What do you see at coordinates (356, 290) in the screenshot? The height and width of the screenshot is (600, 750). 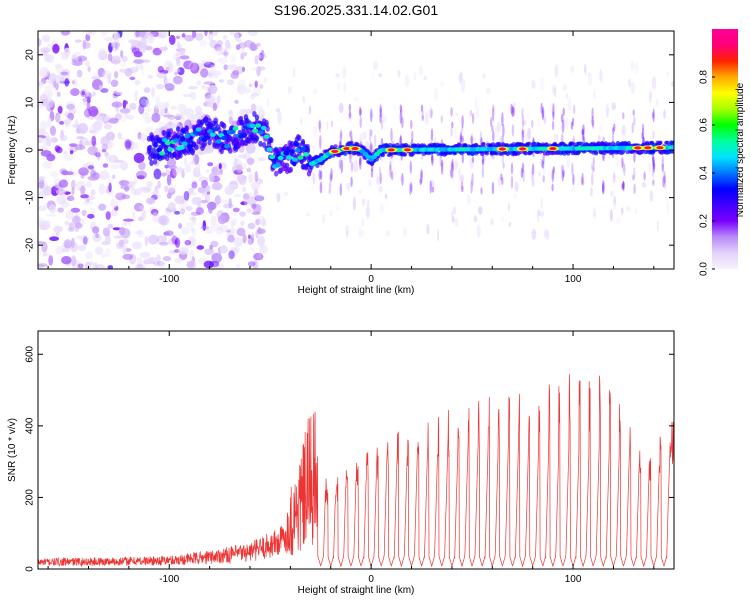 I see `heatmap-x-label: Height of straight line (km)` at bounding box center [356, 290].